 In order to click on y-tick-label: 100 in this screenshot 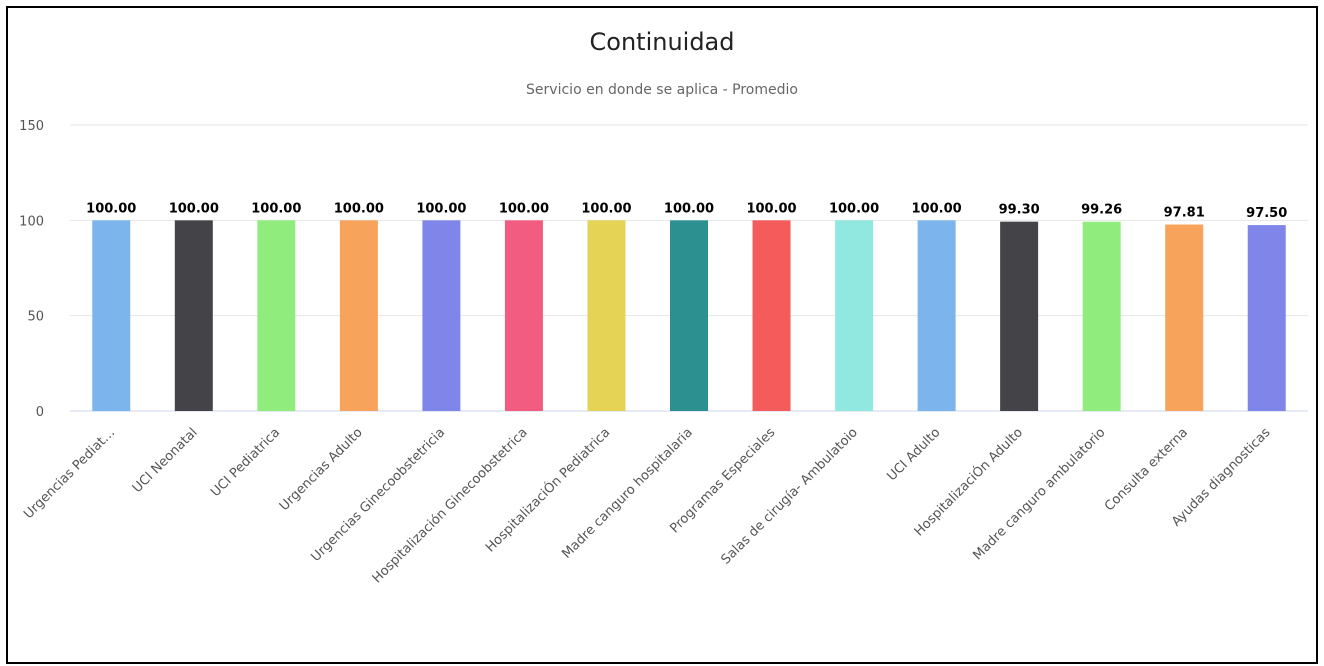, I will do `click(31, 221)`.